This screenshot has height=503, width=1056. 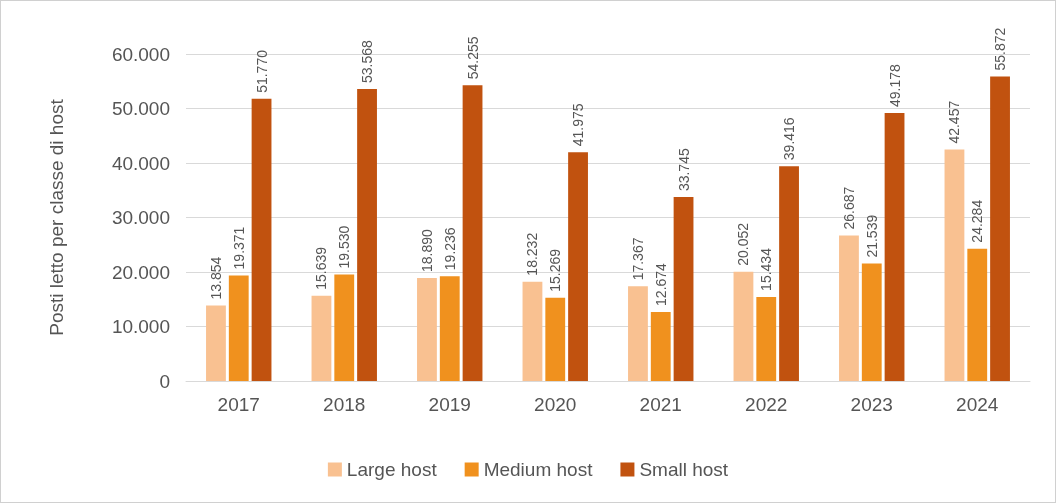 I want to click on data-label: 18.232, so click(x=532, y=254).